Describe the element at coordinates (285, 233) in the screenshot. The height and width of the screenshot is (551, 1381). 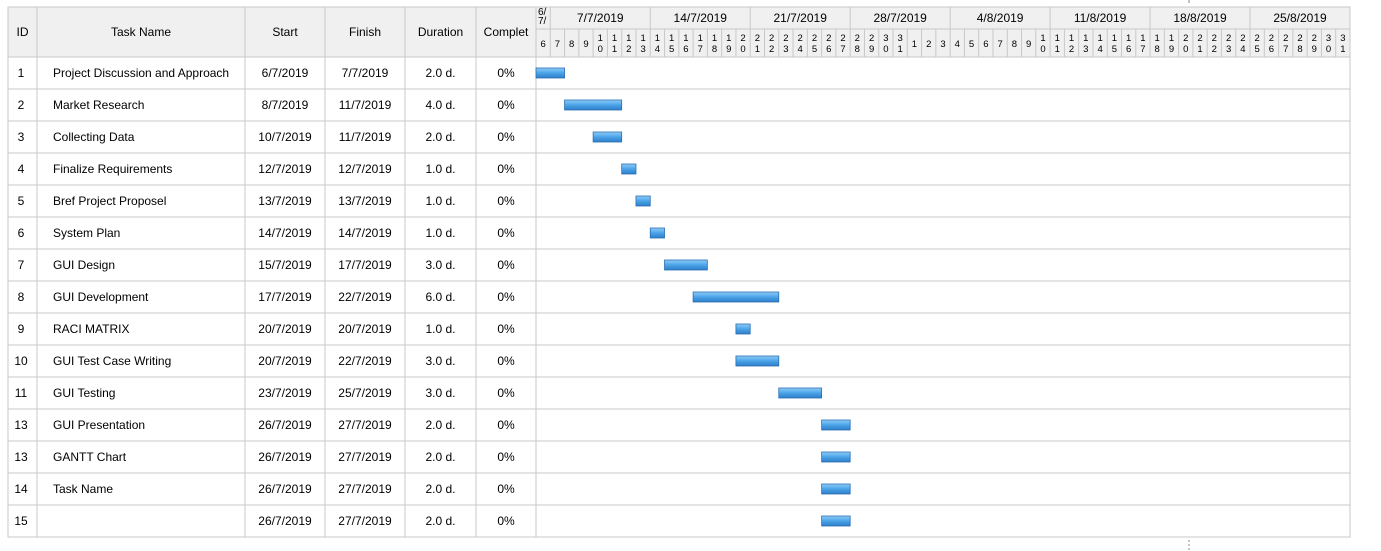
I see `cell-start: 14/7/2019` at that location.